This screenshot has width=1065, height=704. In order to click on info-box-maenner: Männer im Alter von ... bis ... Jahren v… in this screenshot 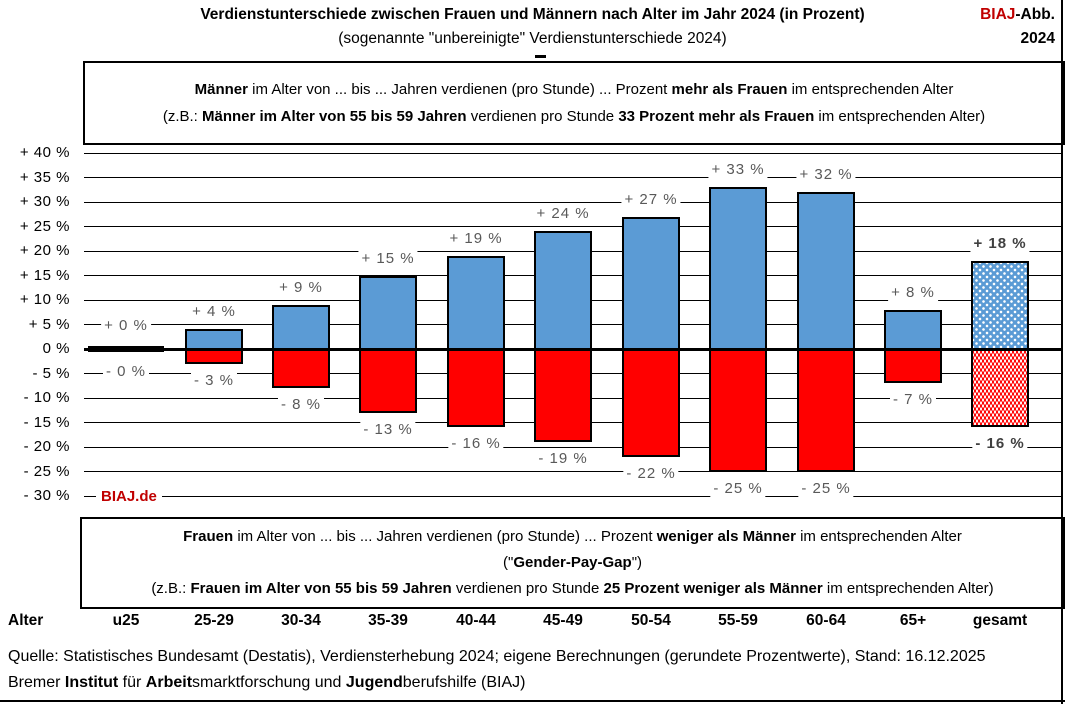, I will do `click(574, 103)`.